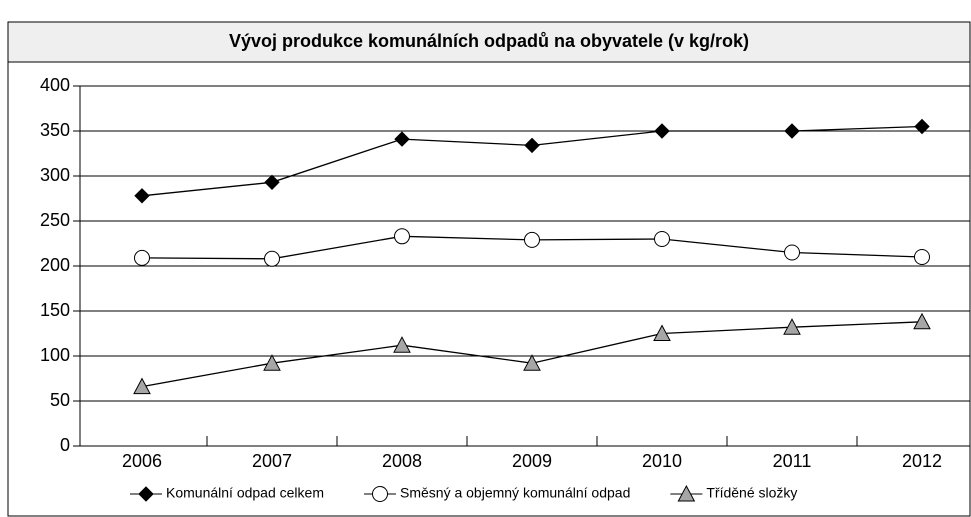  Describe the element at coordinates (55, 85) in the screenshot. I see `y-tick-label: 400` at that location.